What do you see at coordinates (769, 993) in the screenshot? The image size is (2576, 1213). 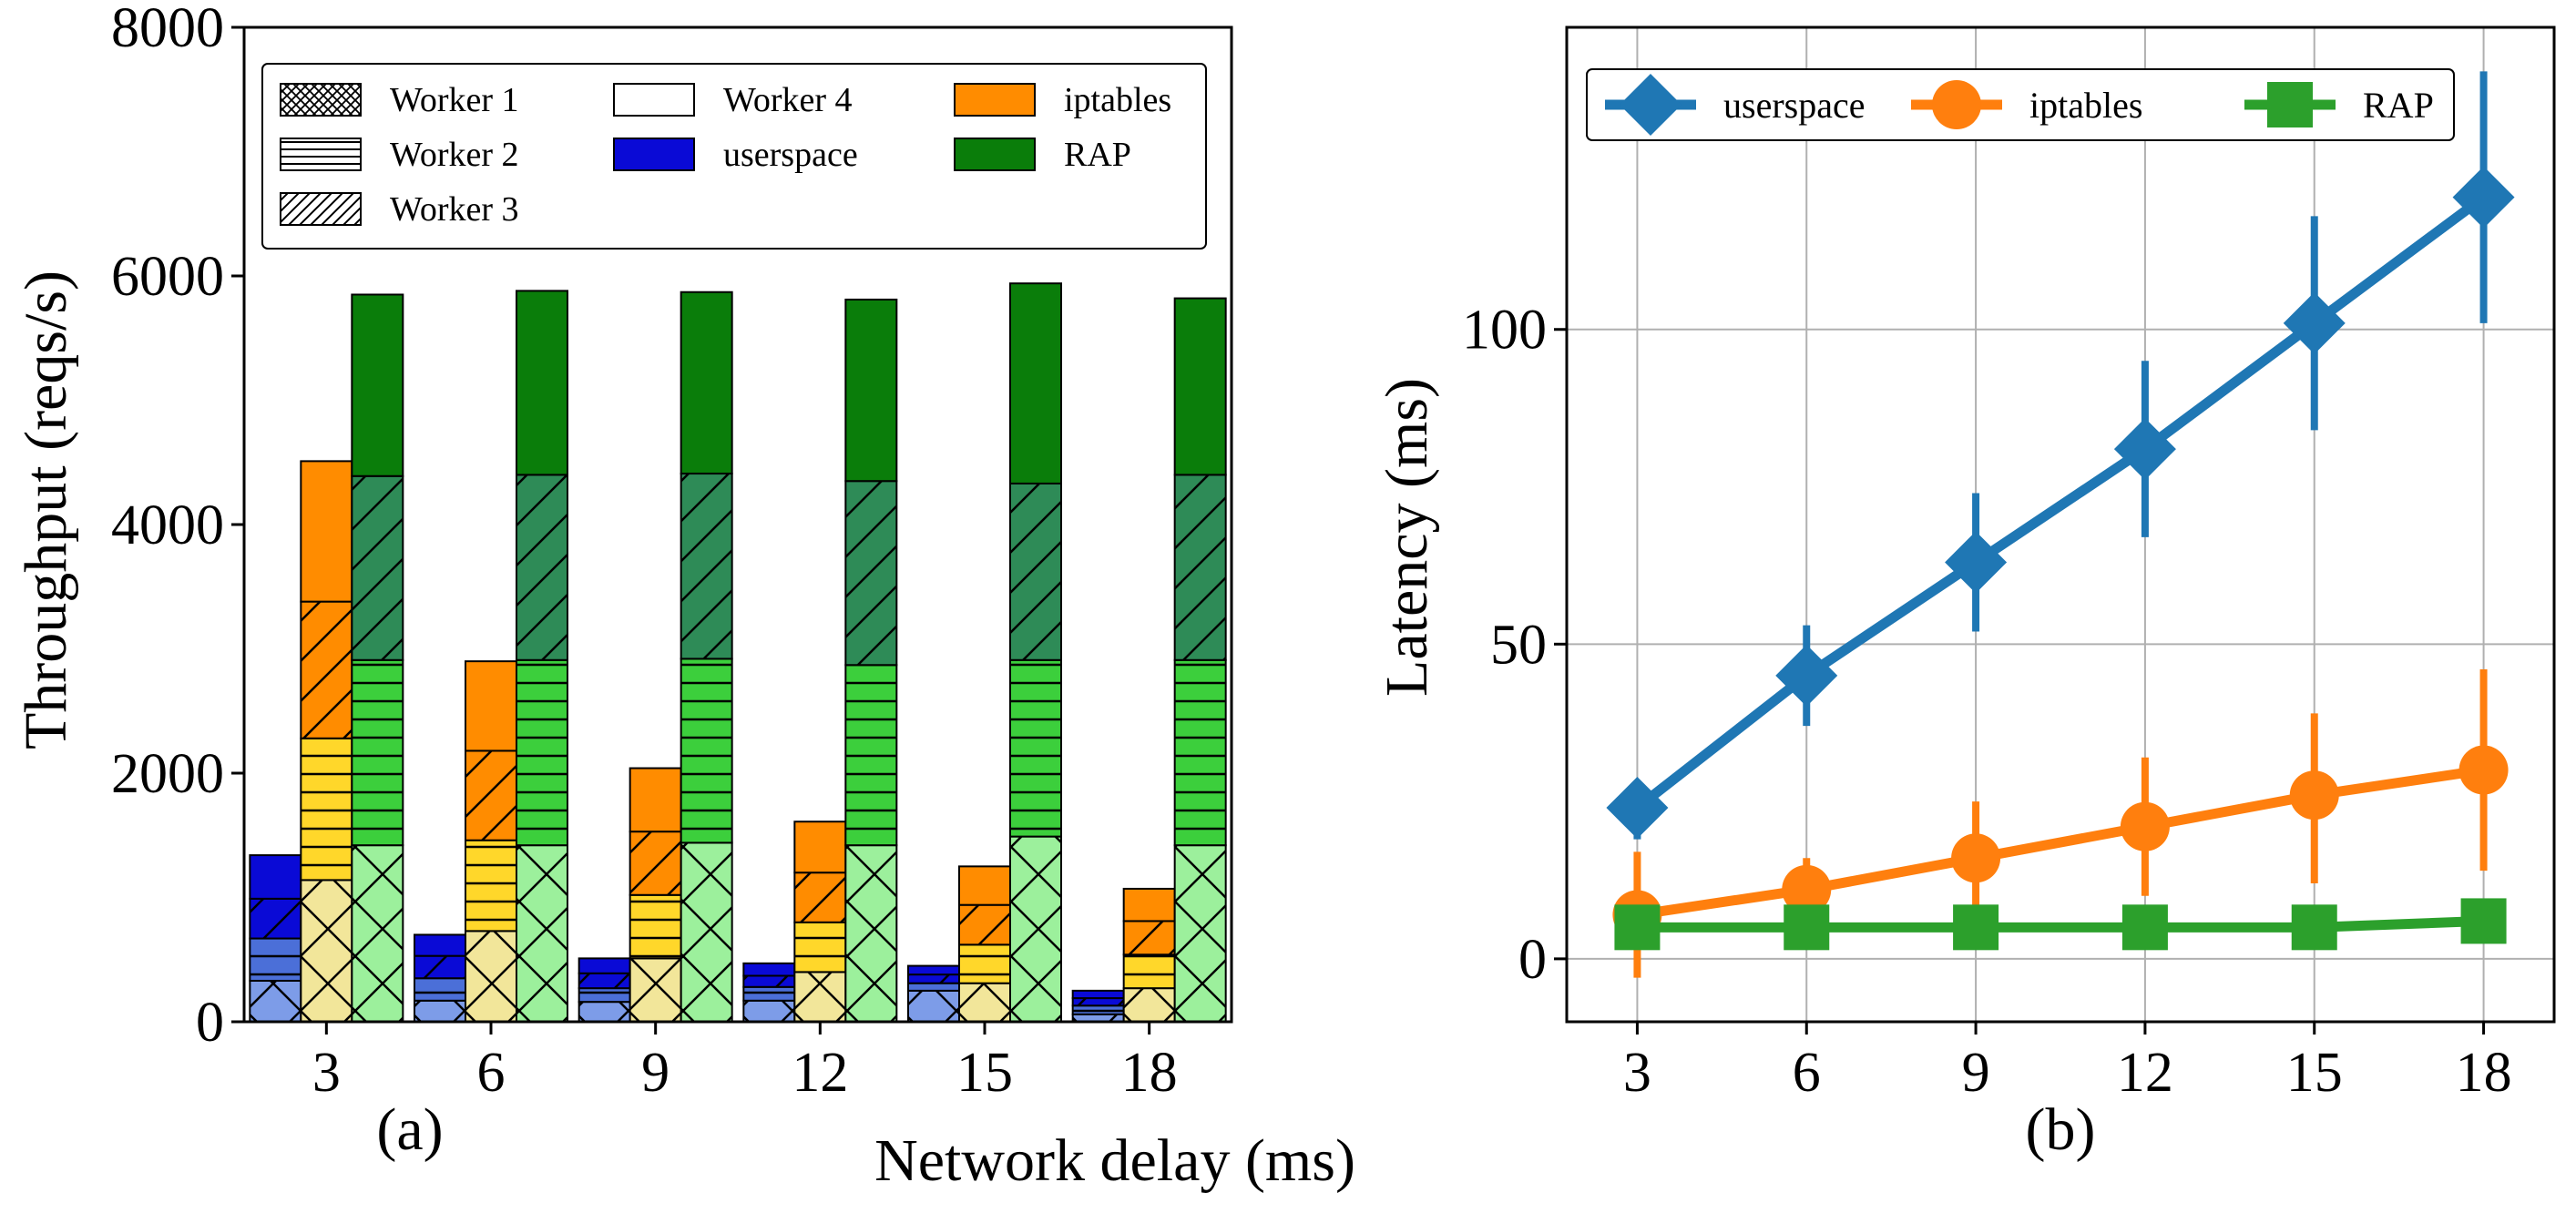 I see `bar-userspace-worker2-12-hatch` at bounding box center [769, 993].